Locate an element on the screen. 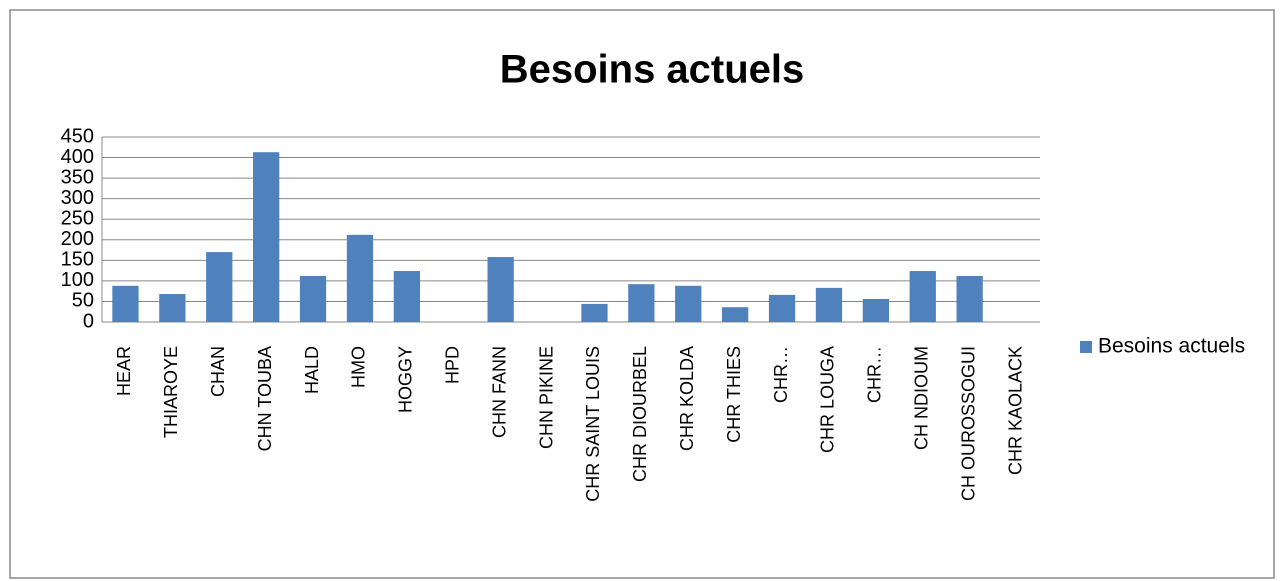 This screenshot has width=1285, height=581. y-tick-label: 0 is located at coordinates (88, 321).